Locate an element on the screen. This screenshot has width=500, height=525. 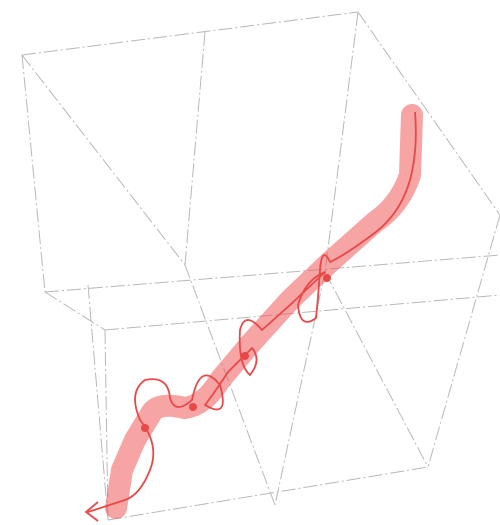
points is located at coordinates (236, 353).